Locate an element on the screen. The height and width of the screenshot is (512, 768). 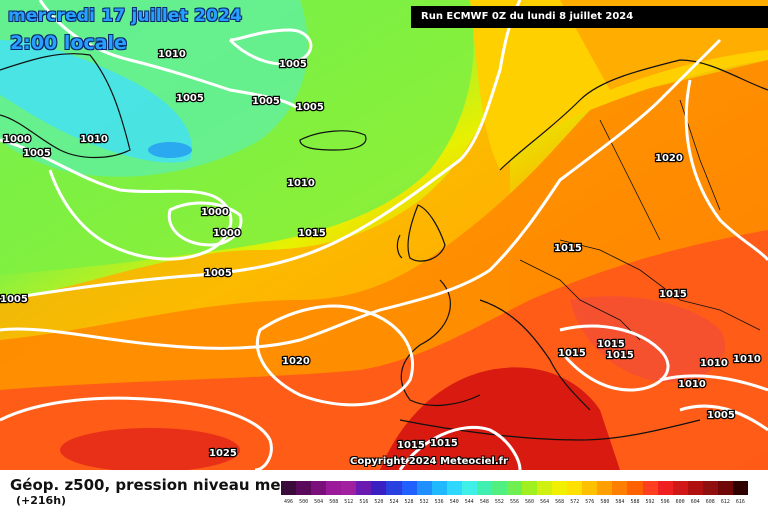
greenland-coast is located at coordinates (65, 106).